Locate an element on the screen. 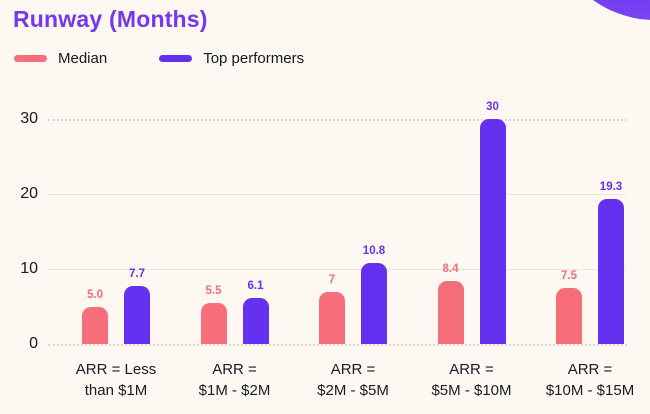 This screenshot has height=414, width=650. value-label: 8.4 is located at coordinates (450, 269).